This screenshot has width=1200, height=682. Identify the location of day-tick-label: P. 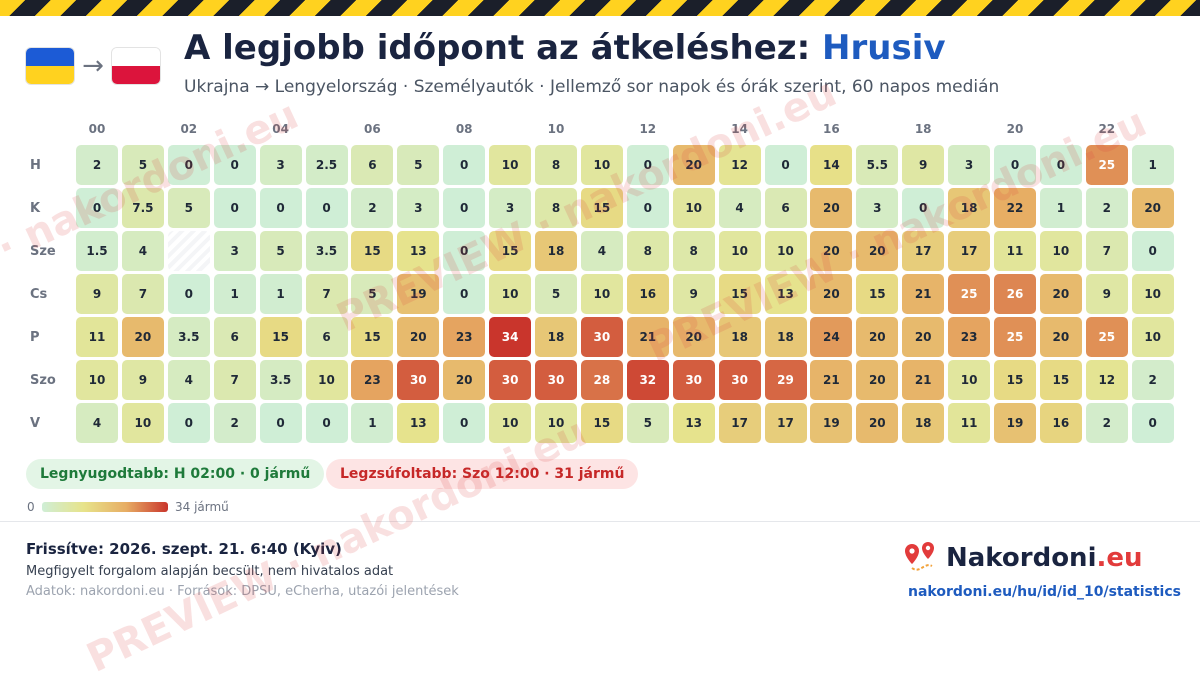
(35, 337).